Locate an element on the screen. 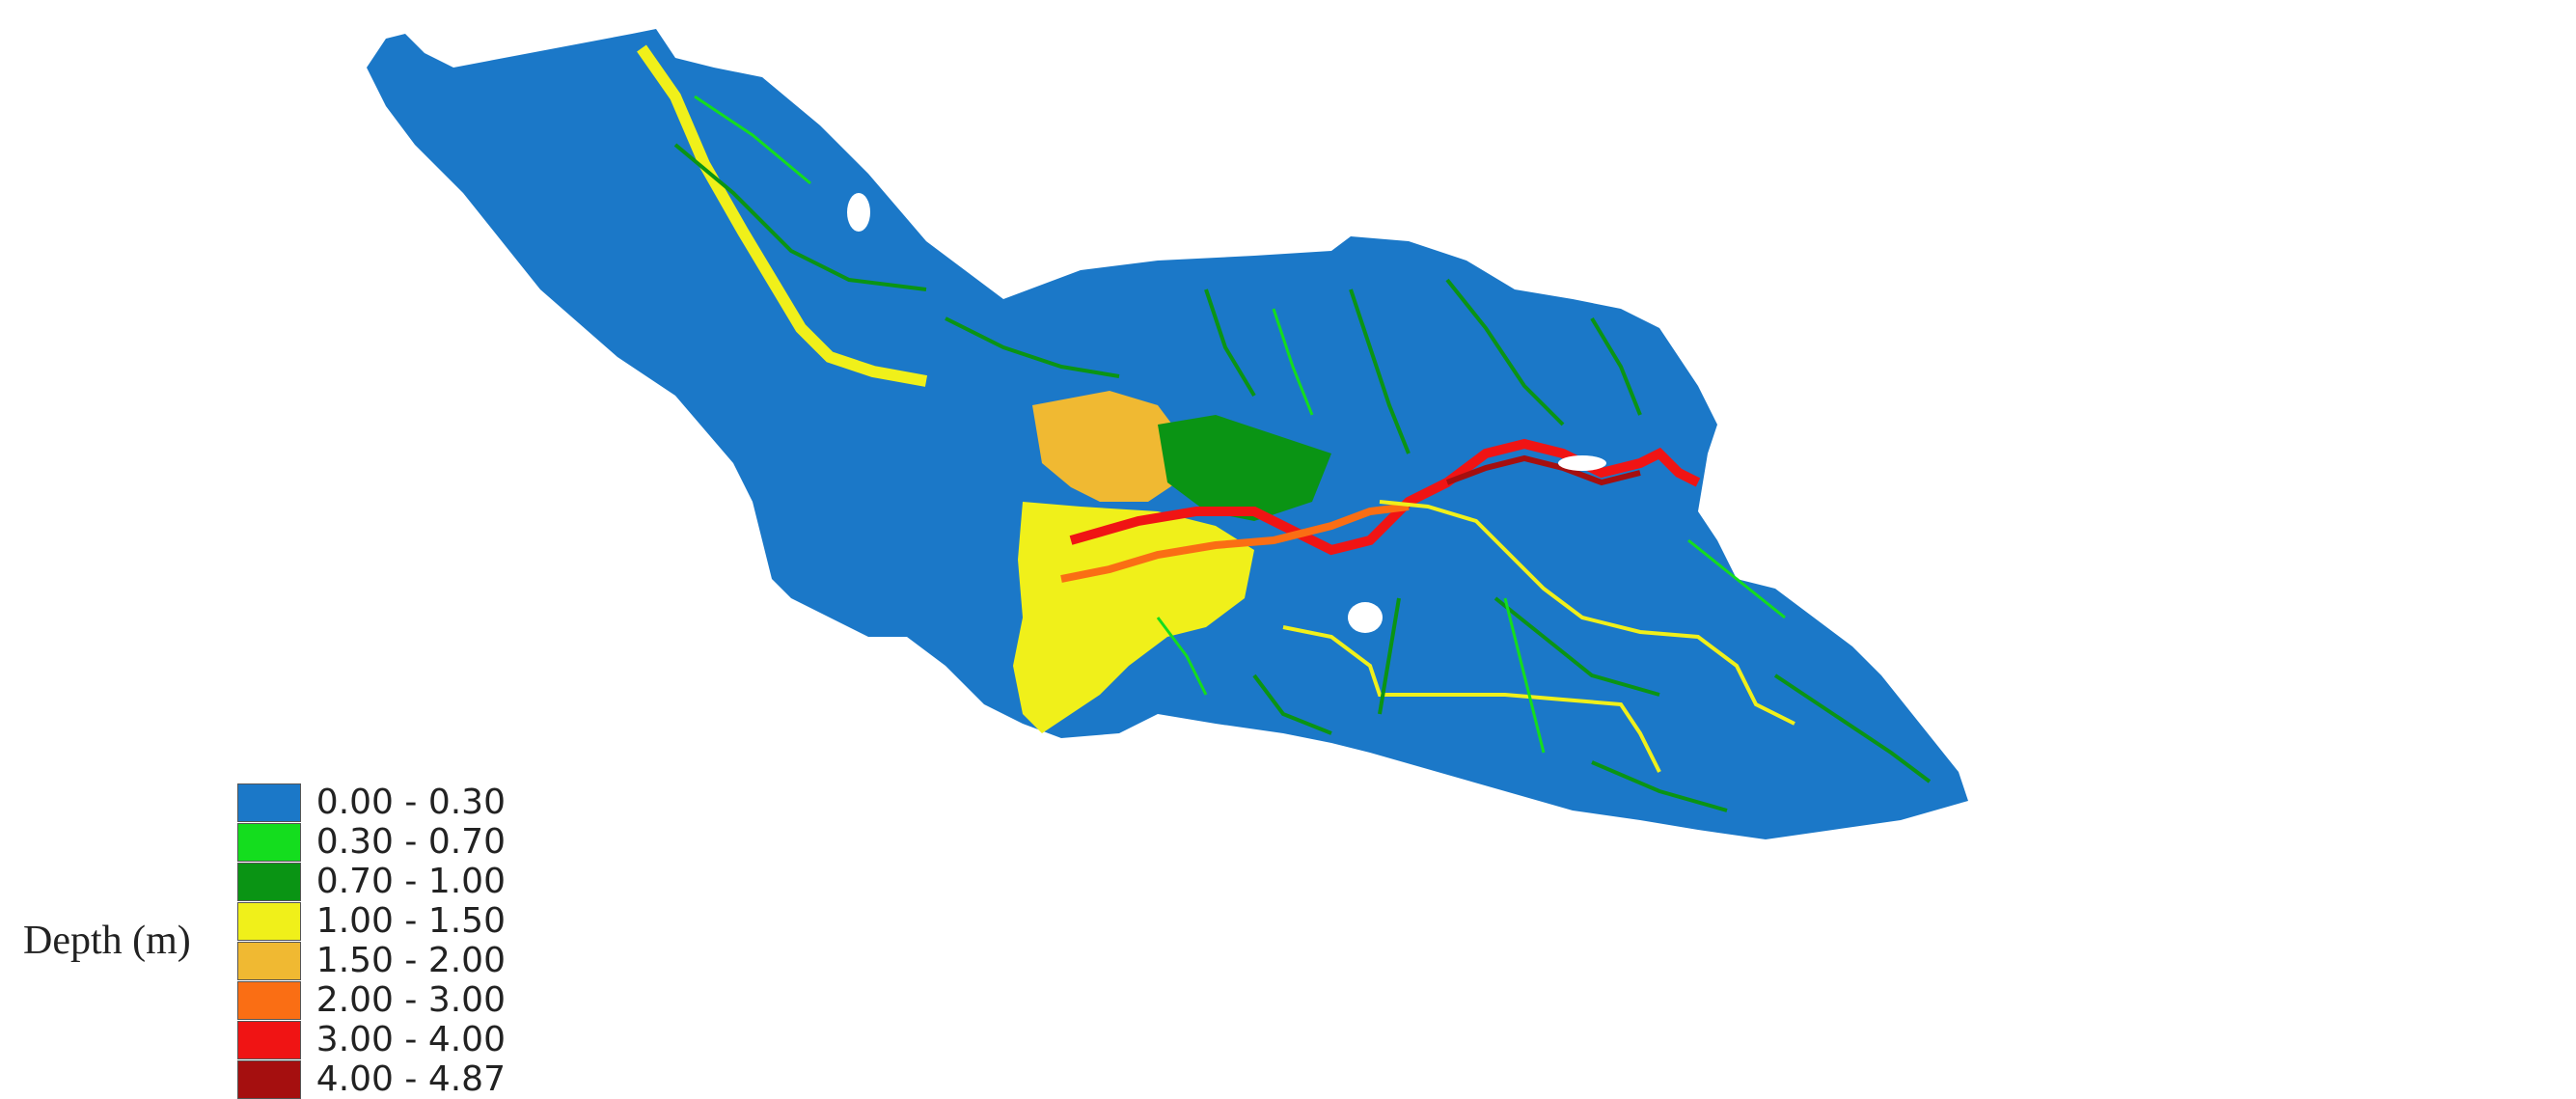  main-river-deepest is located at coordinates (1543, 470).